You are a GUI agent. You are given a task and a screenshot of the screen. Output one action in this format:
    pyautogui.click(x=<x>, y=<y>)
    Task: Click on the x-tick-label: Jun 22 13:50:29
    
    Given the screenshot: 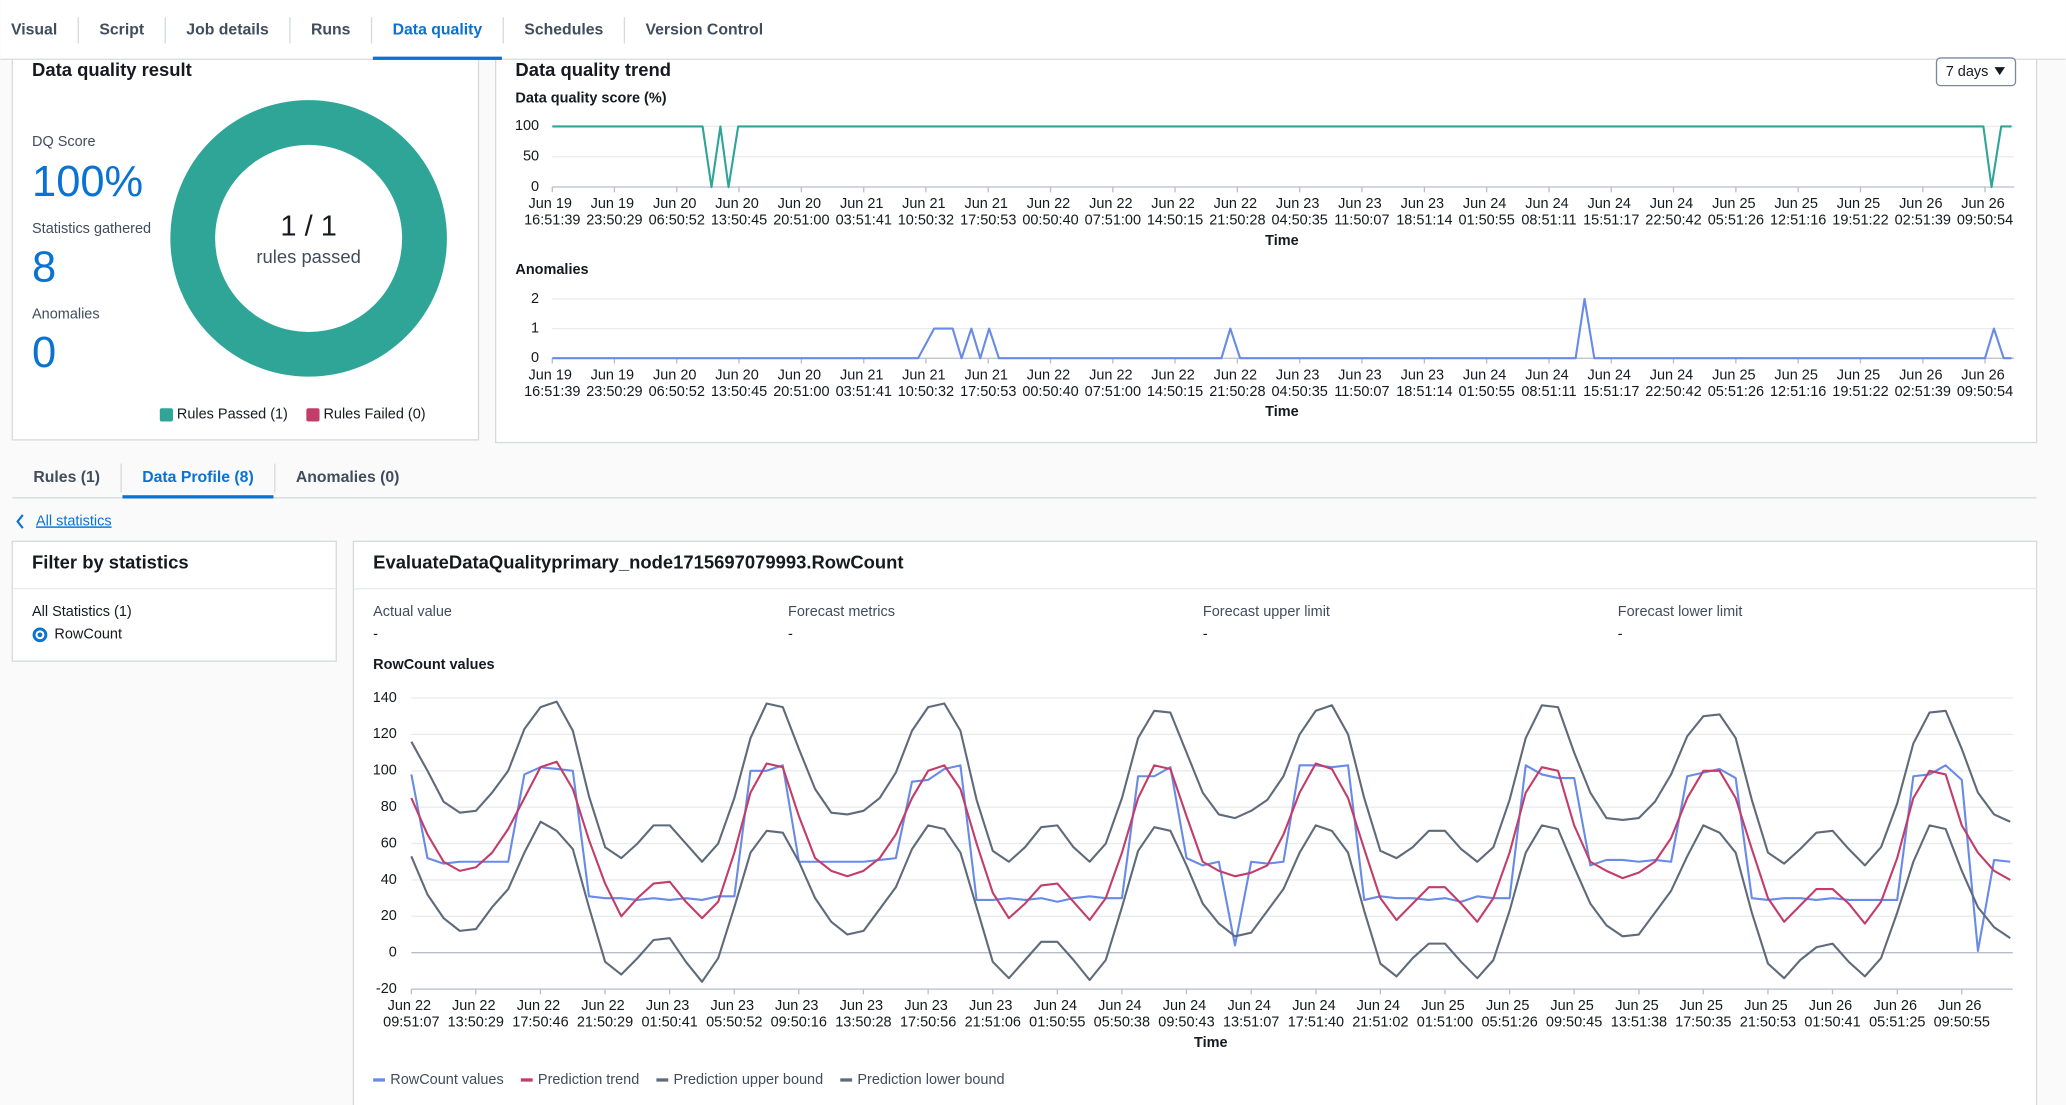 What is the action you would take?
    pyautogui.click(x=476, y=1014)
    